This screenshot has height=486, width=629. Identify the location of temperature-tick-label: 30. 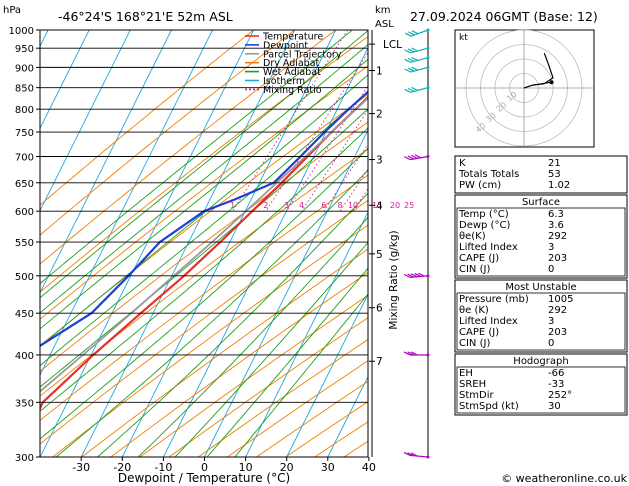
(328, 467).